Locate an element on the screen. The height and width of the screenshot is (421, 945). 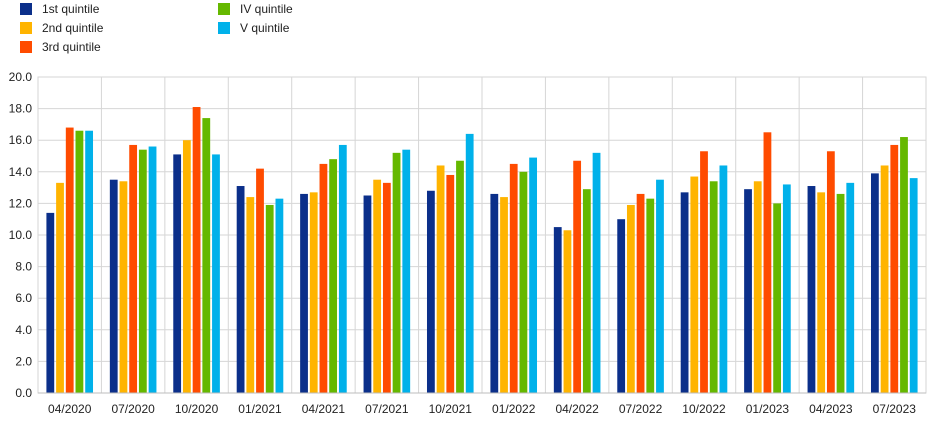
bar-iv-quintile-07-2020 is located at coordinates (142, 271).